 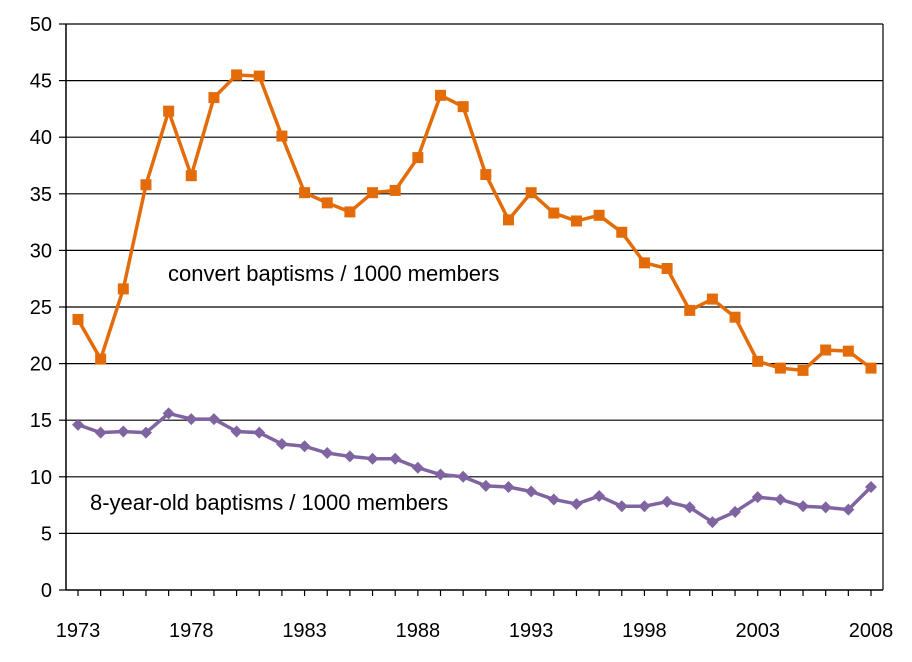 I want to click on y-tick-label-10: 10, so click(x=41, y=478).